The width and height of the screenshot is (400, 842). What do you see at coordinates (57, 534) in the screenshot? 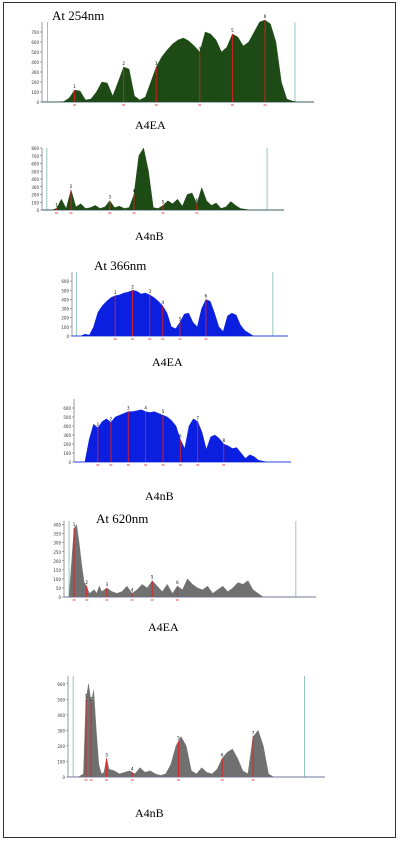
I see `y-tick-label: 350` at bounding box center [57, 534].